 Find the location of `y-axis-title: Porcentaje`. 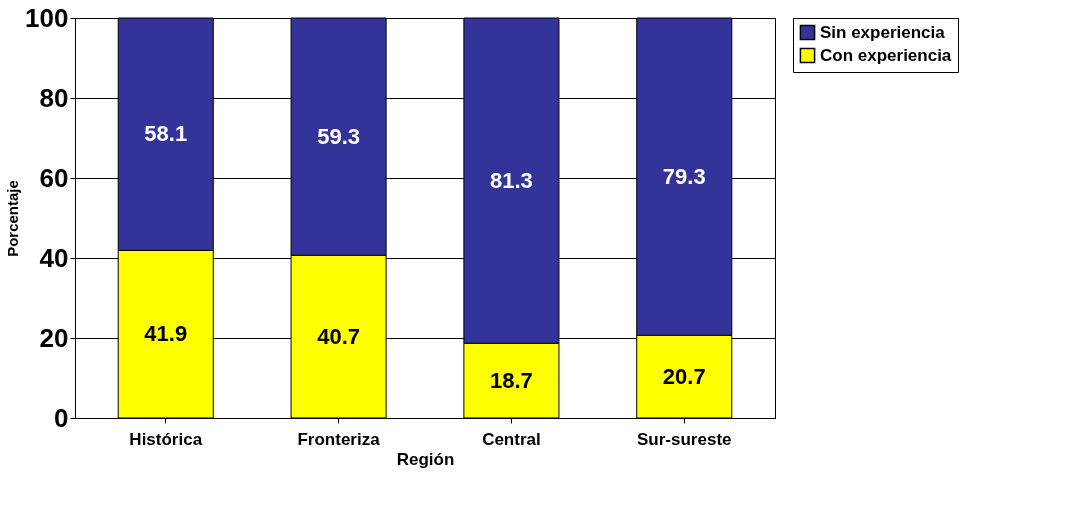

y-axis-title: Porcentaje is located at coordinates (13, 218).